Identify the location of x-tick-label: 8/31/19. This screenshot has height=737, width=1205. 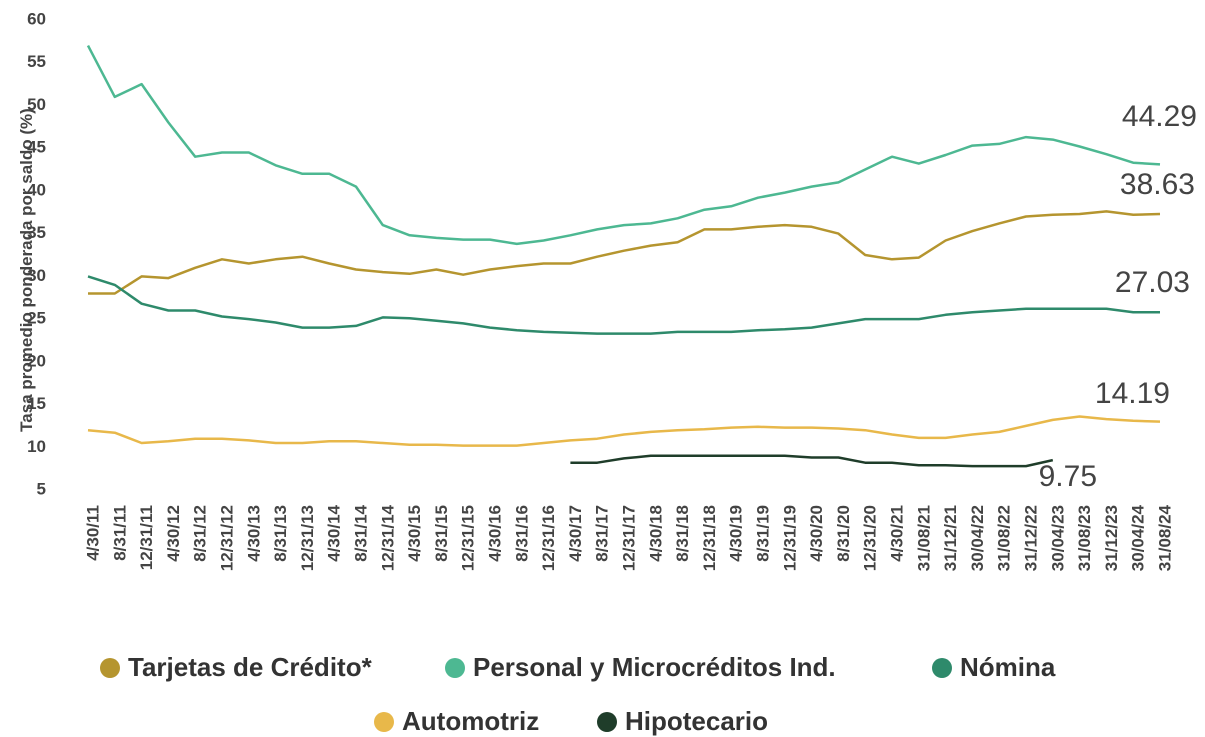
(762, 533).